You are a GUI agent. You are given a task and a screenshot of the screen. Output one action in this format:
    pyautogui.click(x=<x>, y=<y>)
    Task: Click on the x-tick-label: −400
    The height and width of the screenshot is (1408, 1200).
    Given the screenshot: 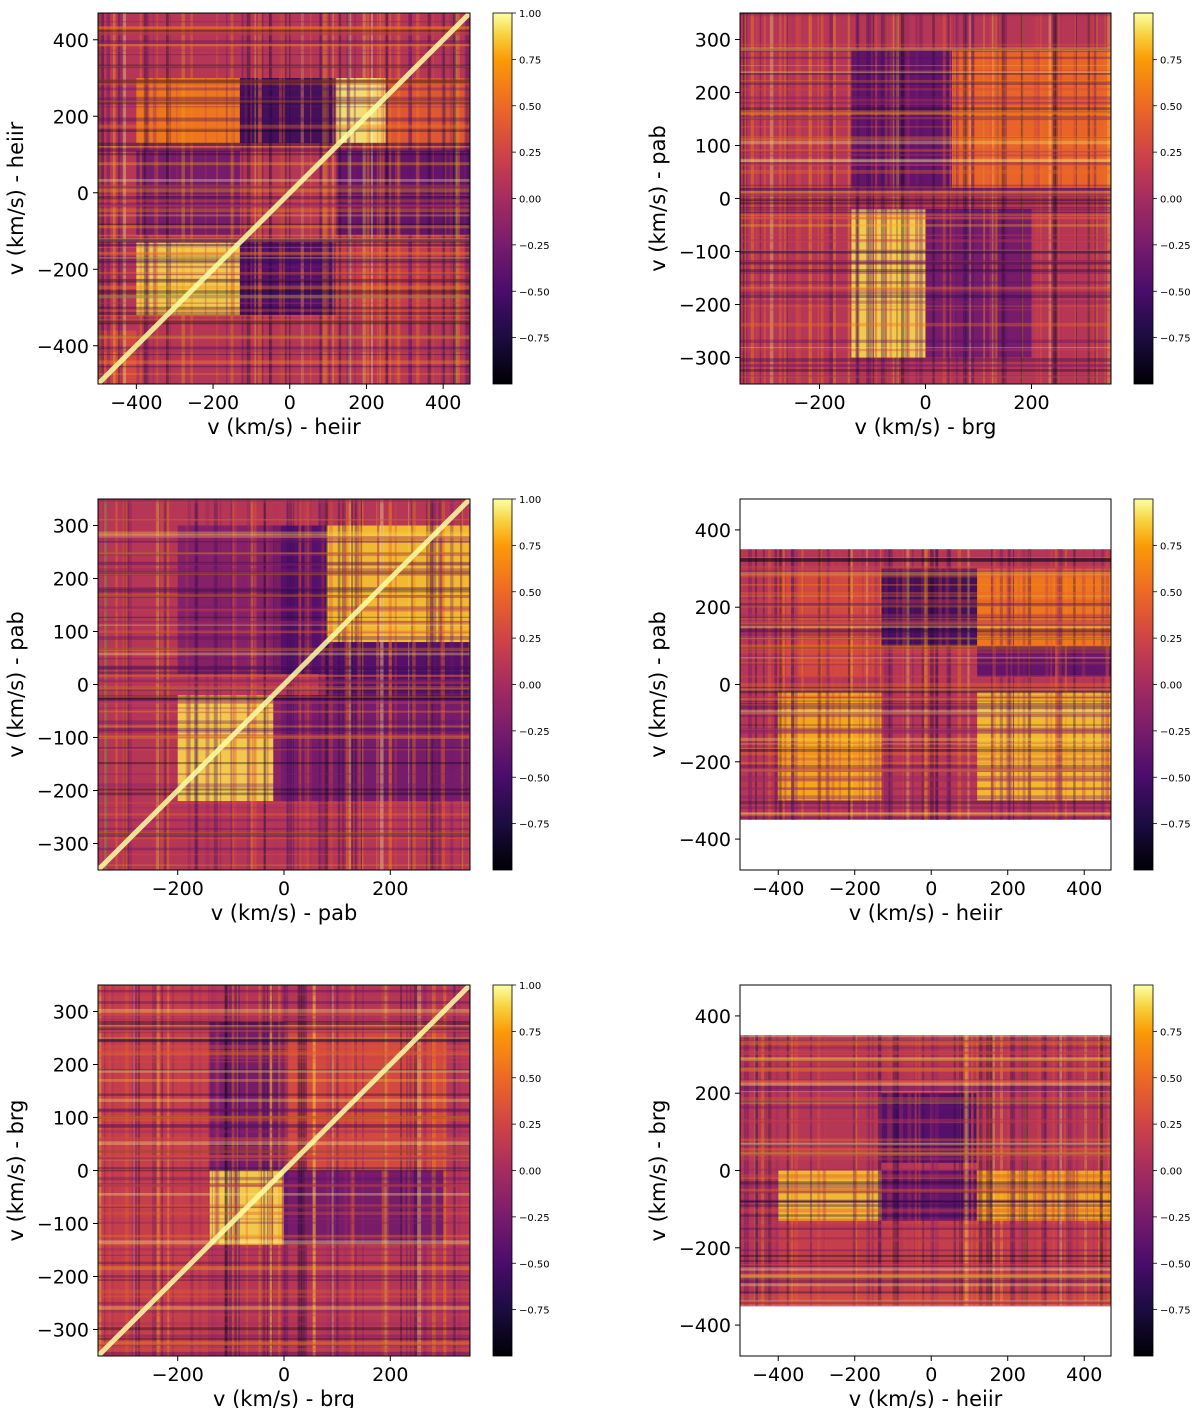 What is the action you would take?
    pyautogui.click(x=778, y=1375)
    